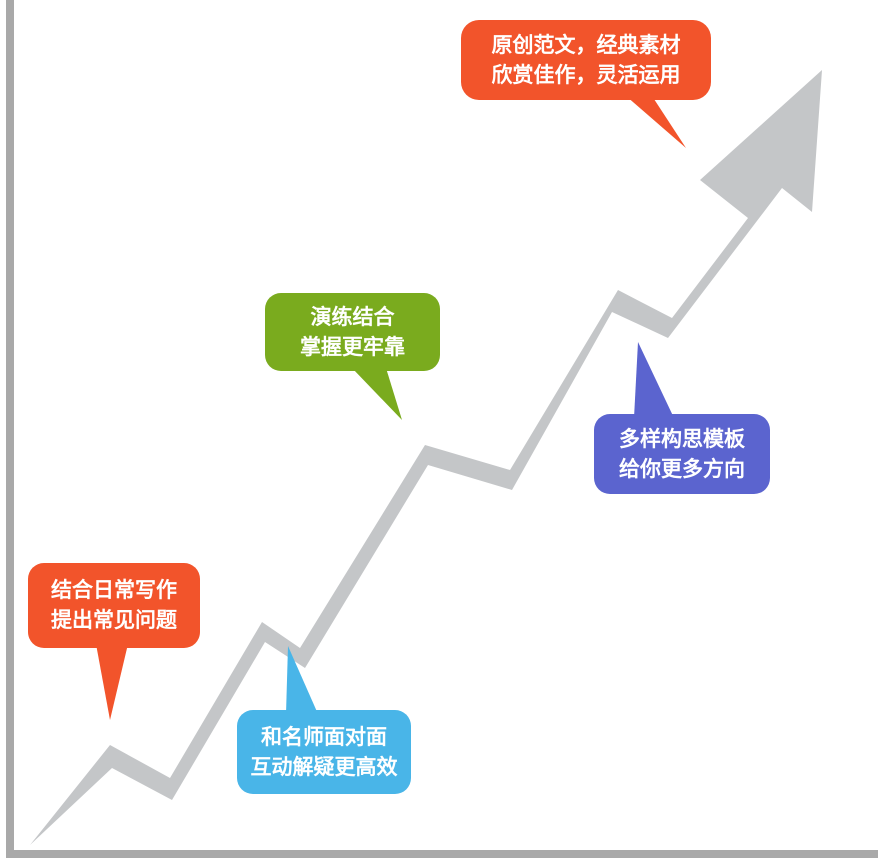 Image resolution: width=878 pixels, height=864 pixels. I want to click on callout-left-bubble, so click(114, 641).